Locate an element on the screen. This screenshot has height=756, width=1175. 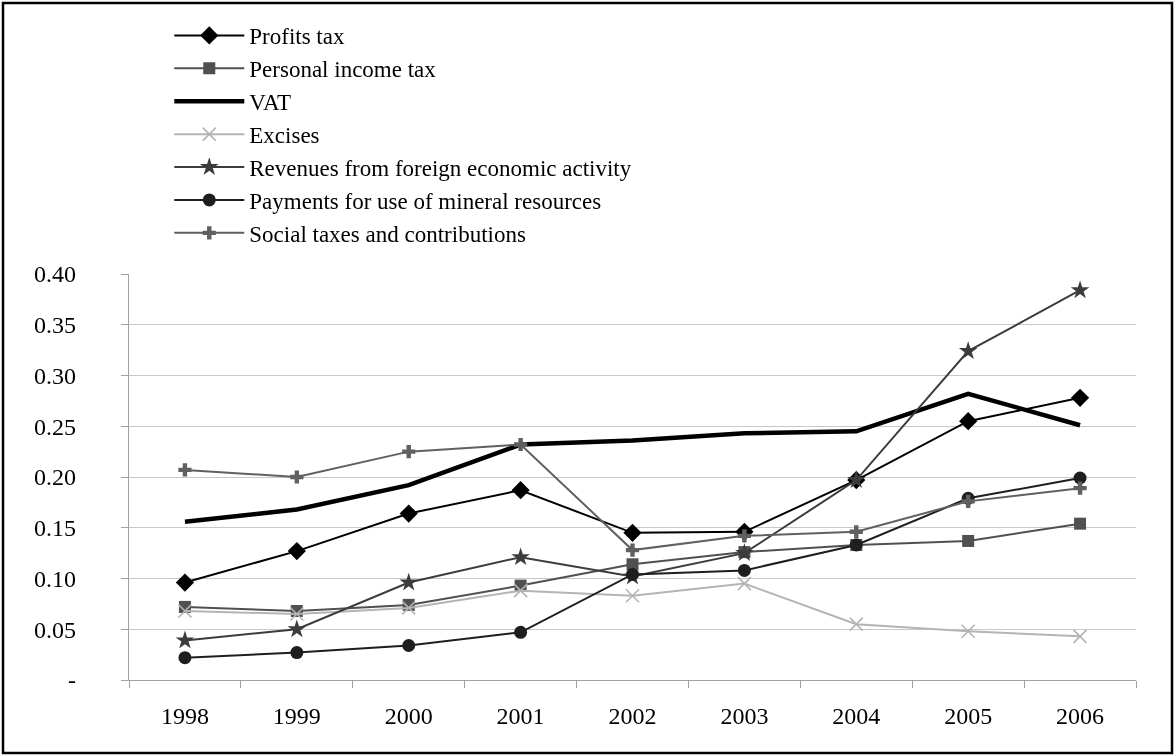
y-tick-label: 0.20 is located at coordinates (55, 477).